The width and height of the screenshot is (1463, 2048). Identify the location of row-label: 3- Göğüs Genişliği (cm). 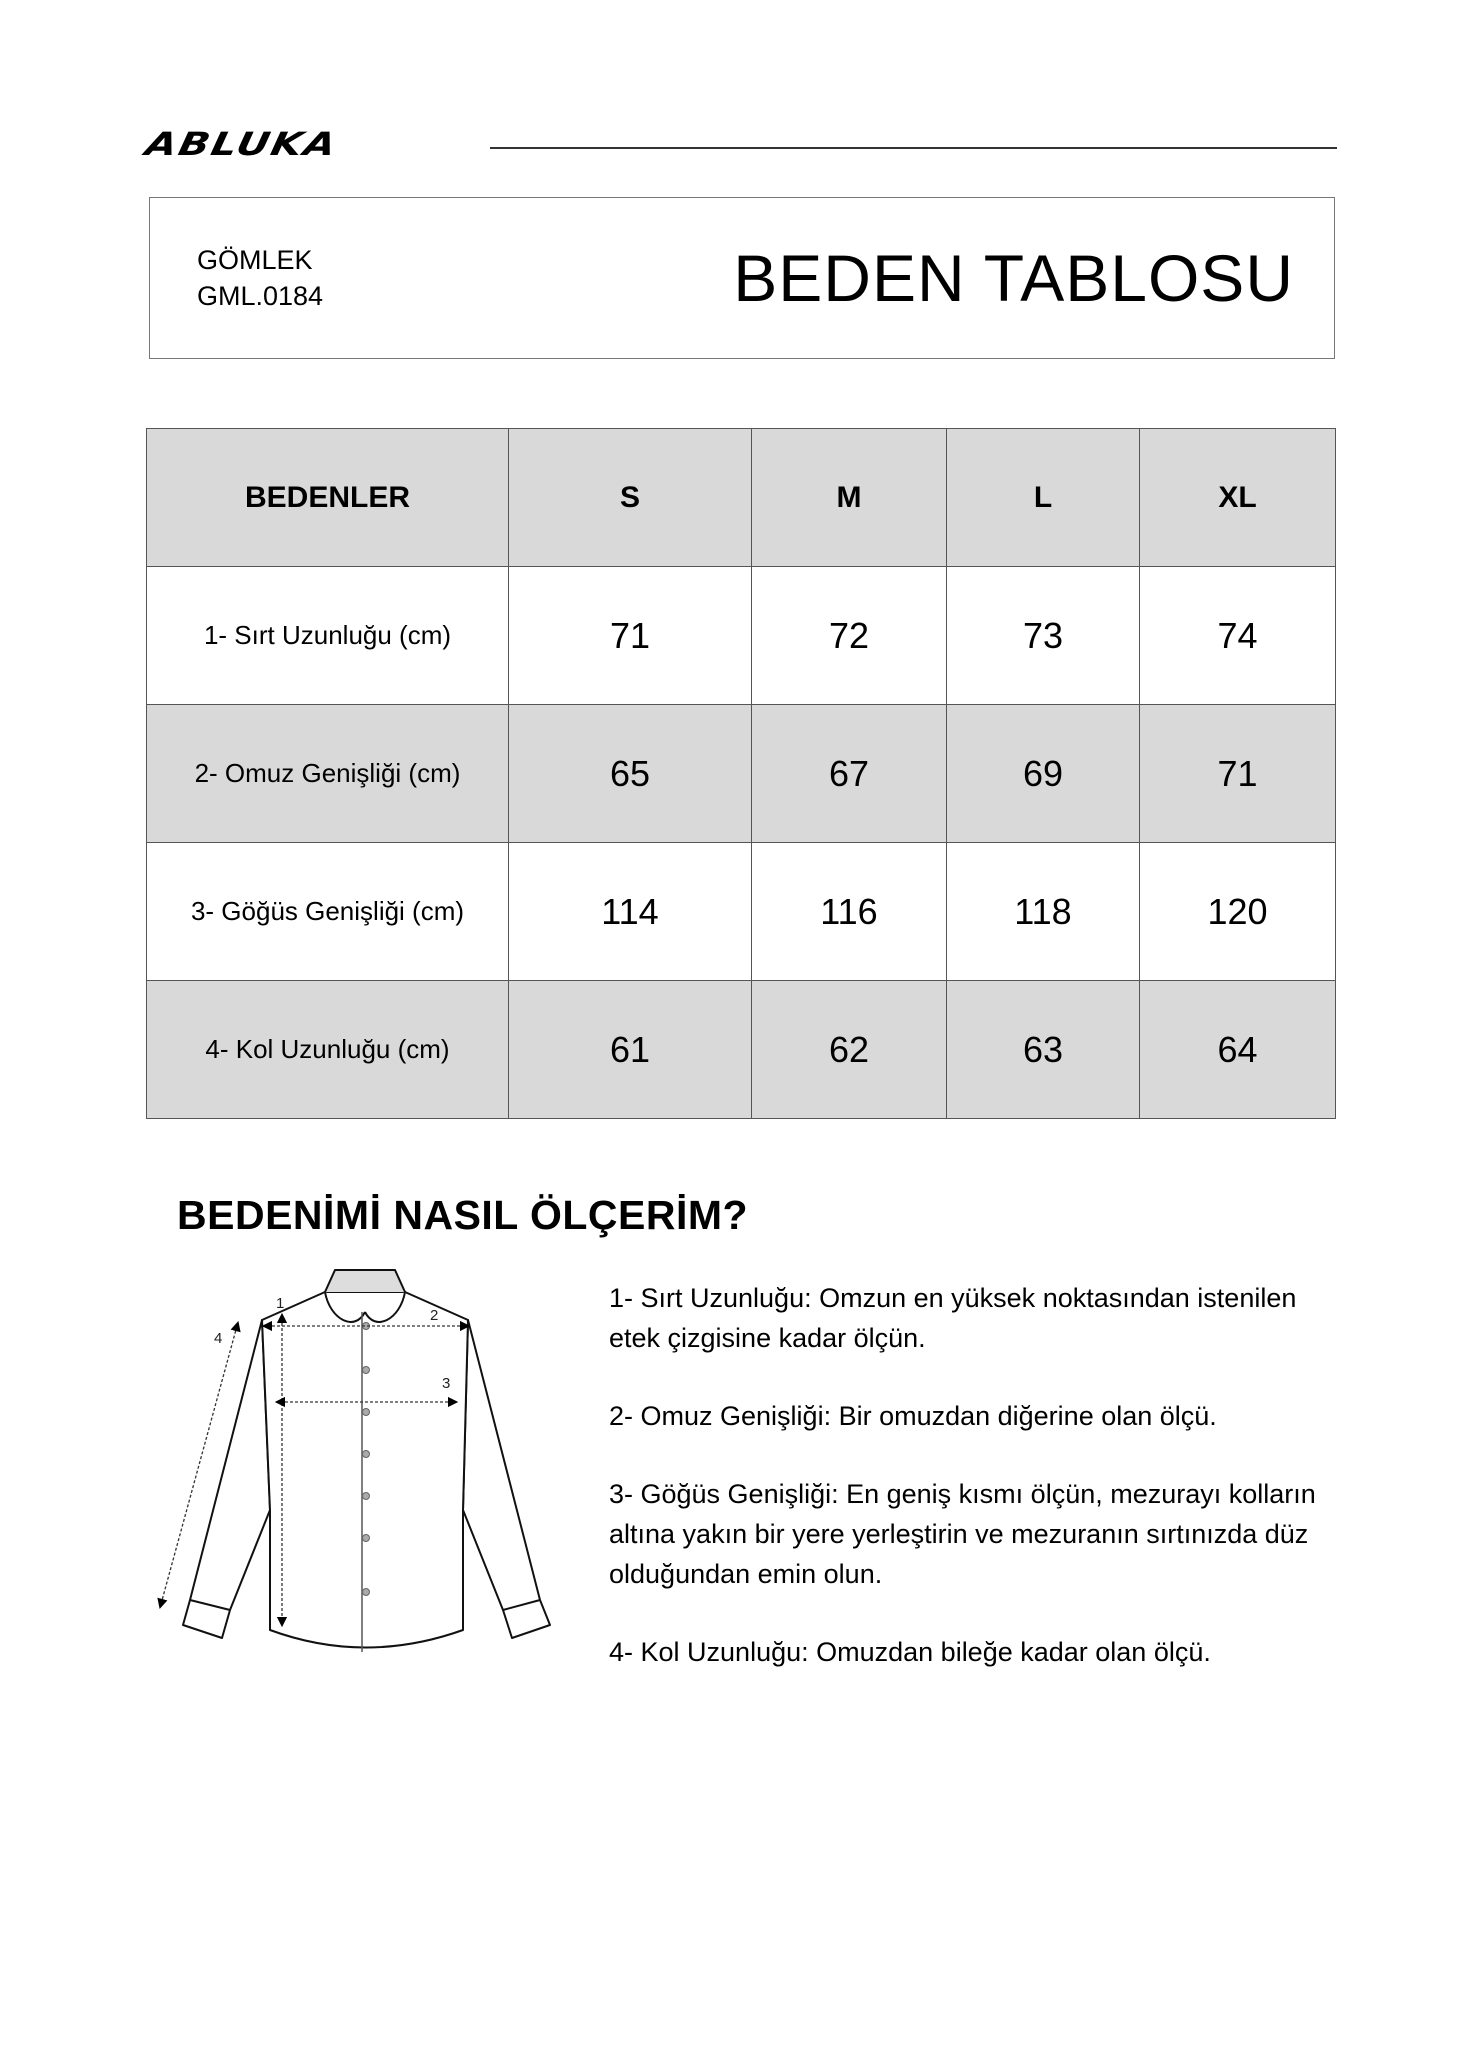
(327, 911).